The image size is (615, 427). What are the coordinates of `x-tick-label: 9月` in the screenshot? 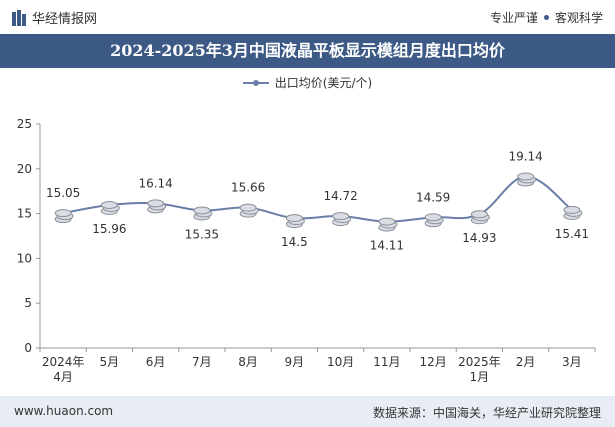 It's located at (295, 362).